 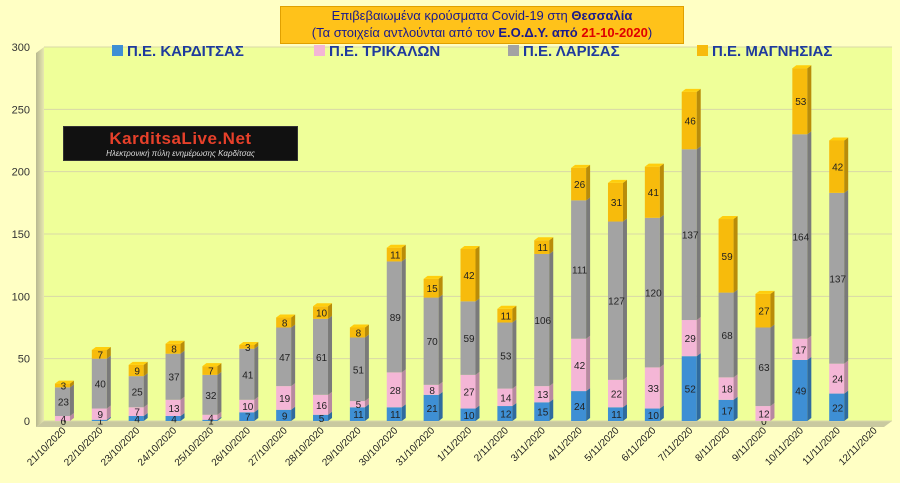 I want to click on legend-swatch, so click(x=117, y=50).